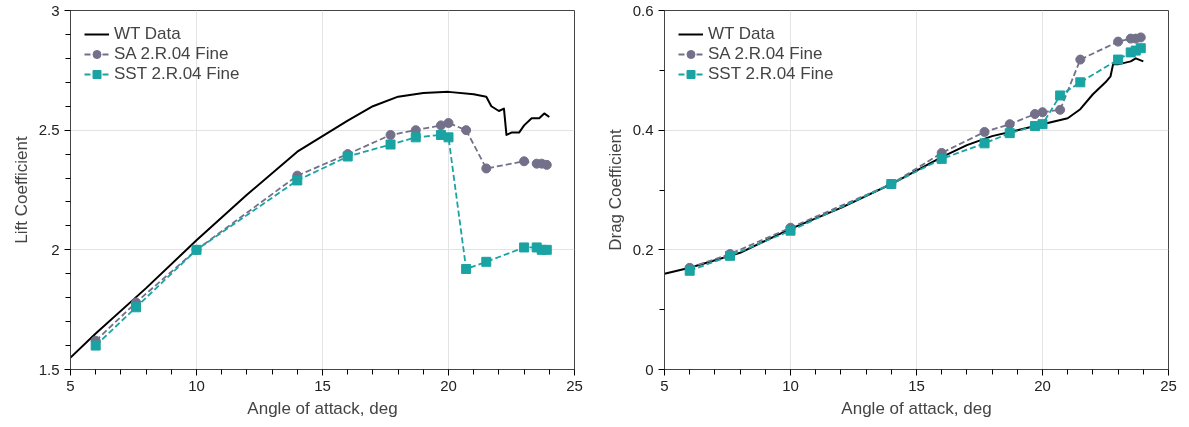 This screenshot has height=427, width=1189. Describe the element at coordinates (55, 249) in the screenshot. I see `y-tick-label: 2` at that location.